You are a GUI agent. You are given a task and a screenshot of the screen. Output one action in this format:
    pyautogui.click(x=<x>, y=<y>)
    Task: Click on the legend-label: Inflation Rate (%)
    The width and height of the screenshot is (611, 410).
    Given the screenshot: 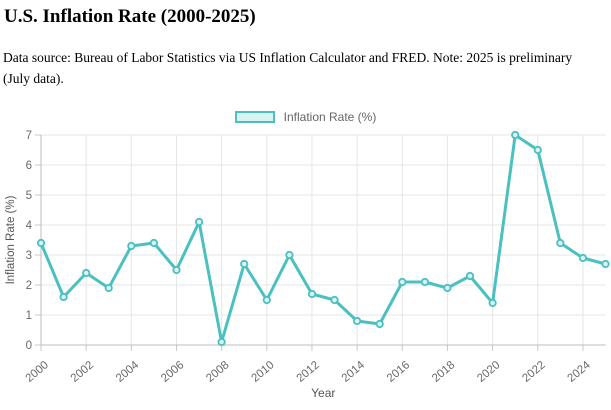 What is the action you would take?
    pyautogui.click(x=330, y=117)
    